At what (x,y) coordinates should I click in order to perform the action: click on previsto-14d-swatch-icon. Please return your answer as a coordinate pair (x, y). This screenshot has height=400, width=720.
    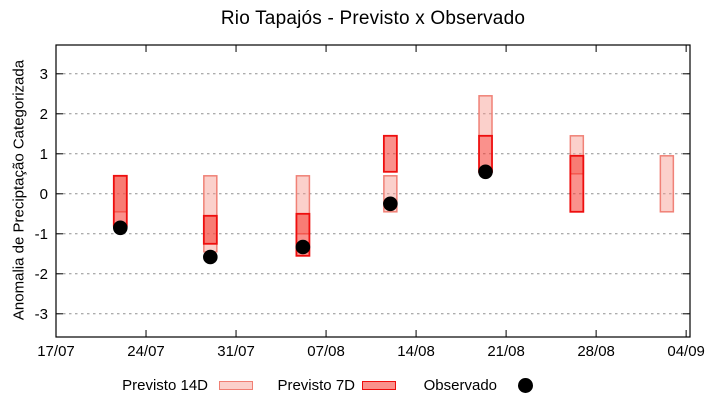
    Looking at the image, I should click on (236, 385).